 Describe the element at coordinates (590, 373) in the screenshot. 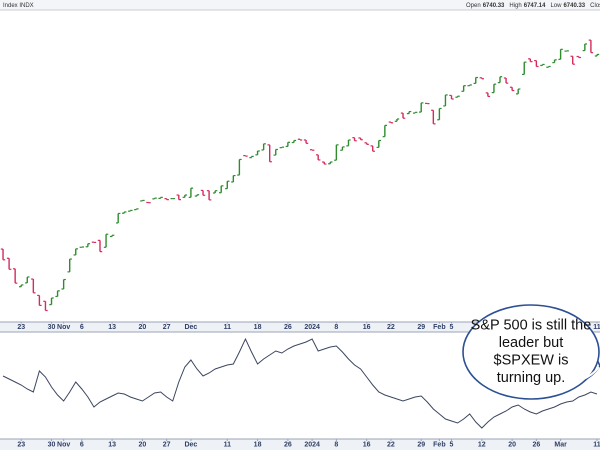

I see `callout-joint` at that location.